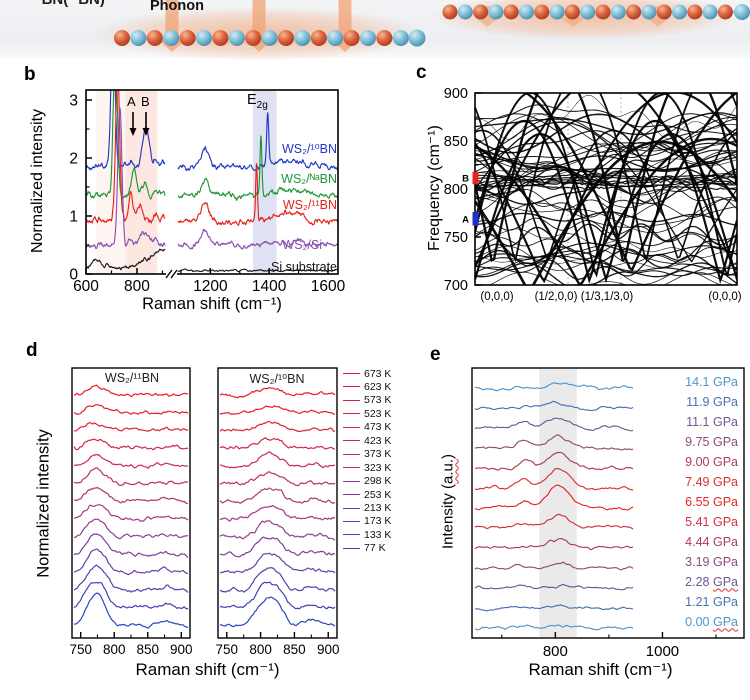 This screenshot has height=700, width=750. I want to click on legend-item: 213 K, so click(367, 508).